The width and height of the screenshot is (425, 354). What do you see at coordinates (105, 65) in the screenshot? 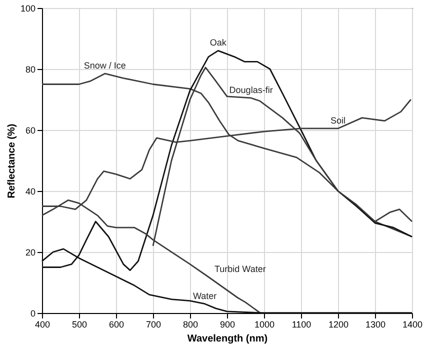
I see `annotation: Snow / Ice` at bounding box center [105, 65].